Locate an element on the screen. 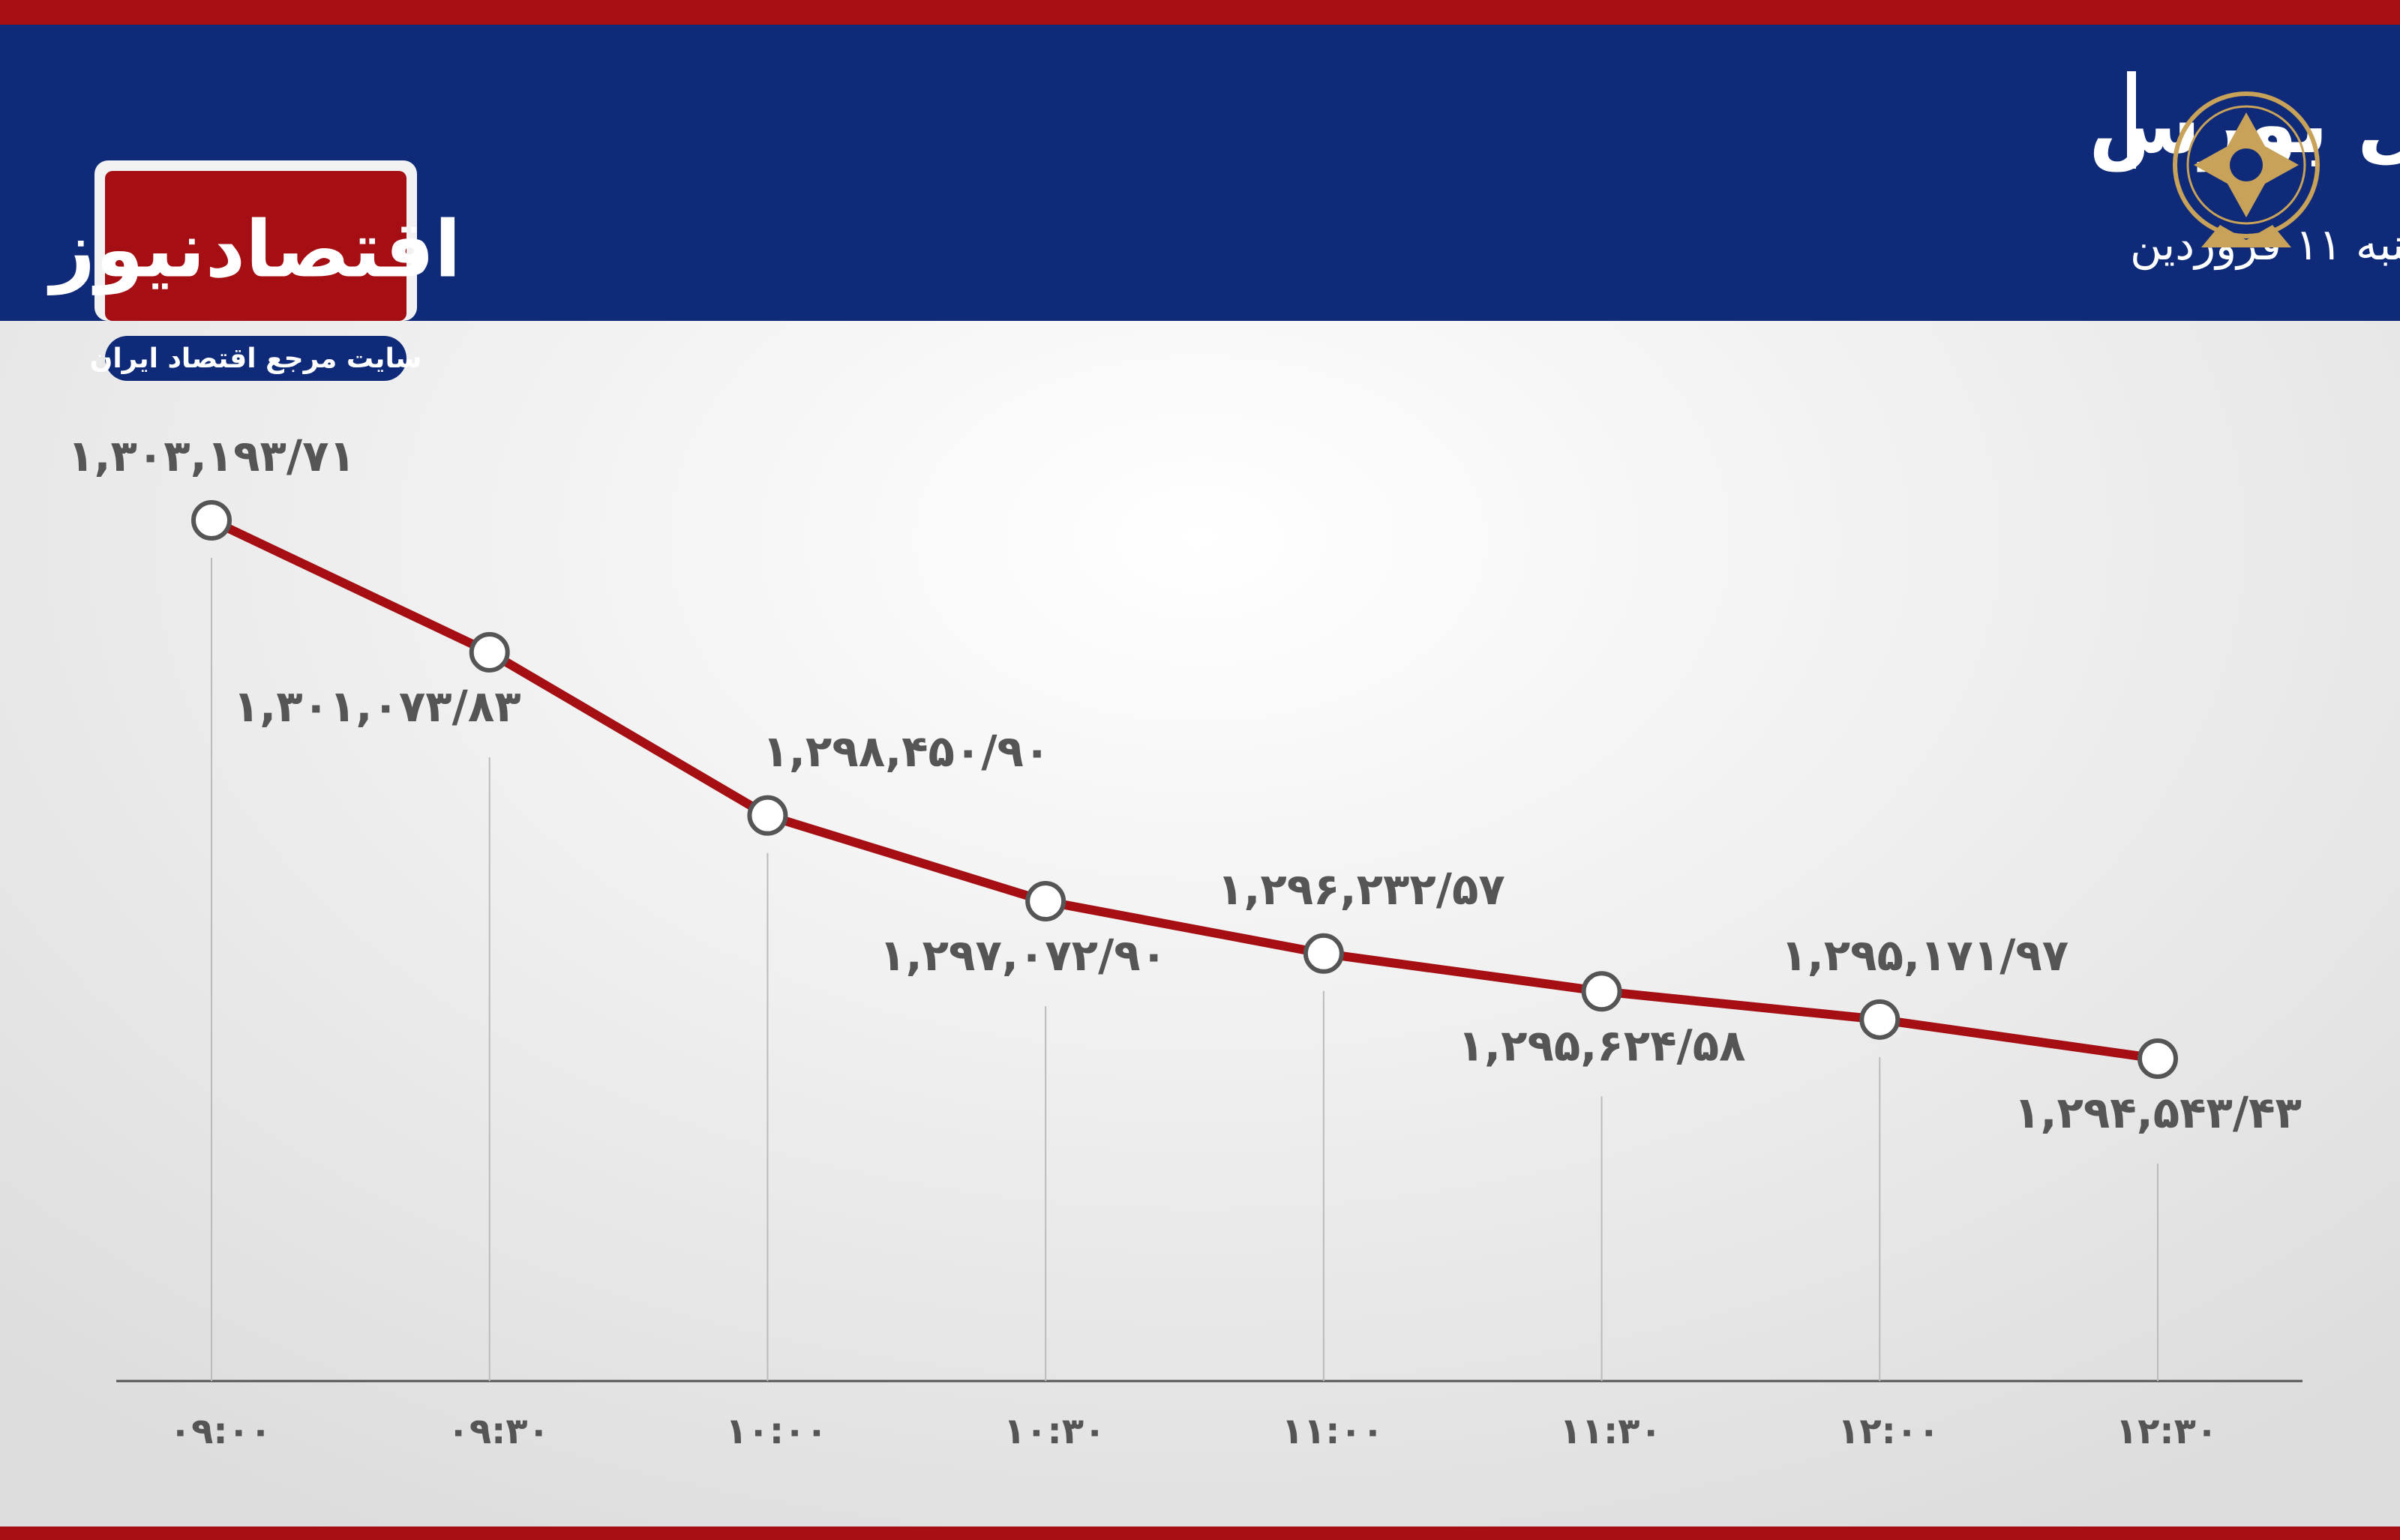 The width and height of the screenshot is (2400, 1540). brand-name: اقتصادنیوز is located at coordinates (253, 249).